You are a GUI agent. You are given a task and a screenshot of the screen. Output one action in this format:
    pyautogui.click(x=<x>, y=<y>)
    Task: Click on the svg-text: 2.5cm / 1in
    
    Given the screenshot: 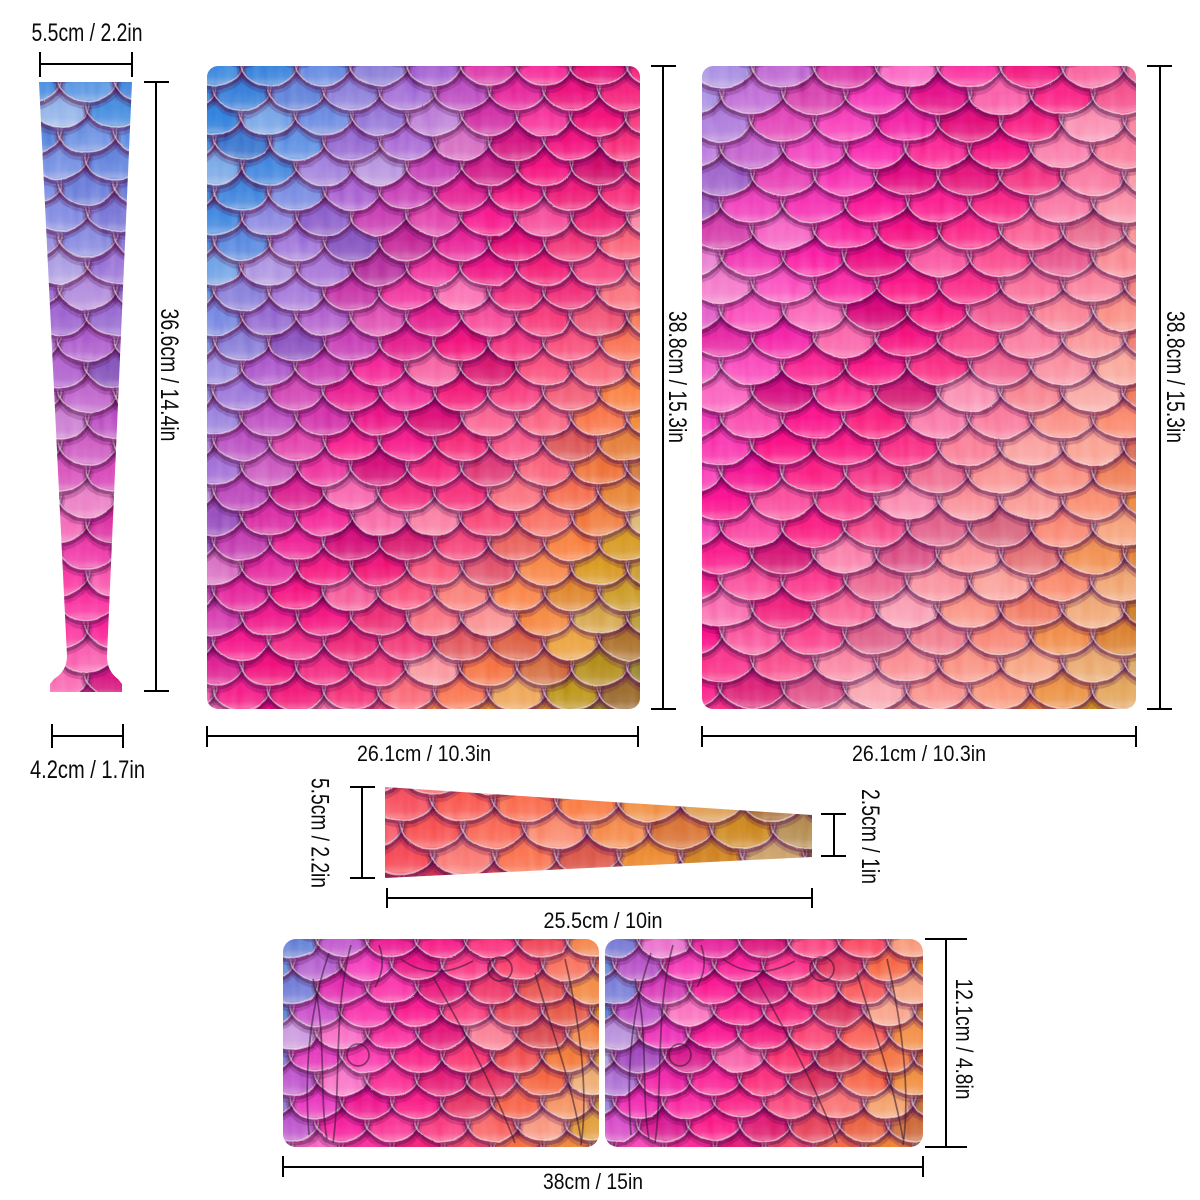 What is the action you would take?
    pyautogui.click(x=870, y=836)
    